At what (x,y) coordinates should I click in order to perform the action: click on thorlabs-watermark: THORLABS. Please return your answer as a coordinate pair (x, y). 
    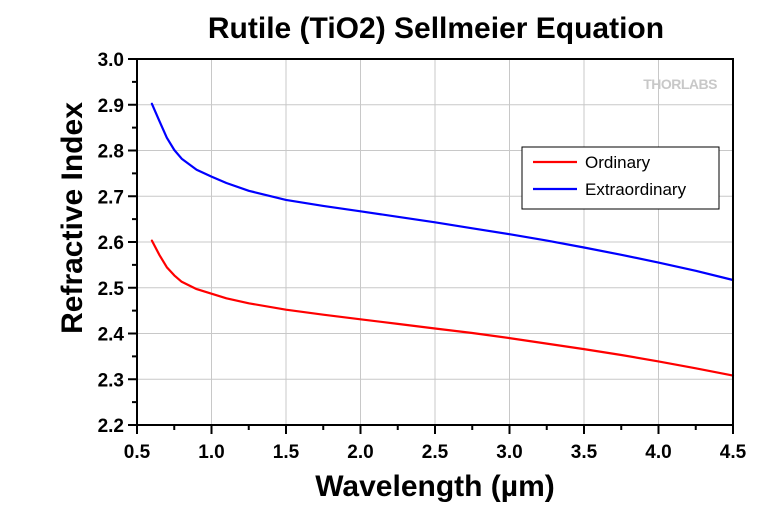
    Looking at the image, I should click on (680, 84).